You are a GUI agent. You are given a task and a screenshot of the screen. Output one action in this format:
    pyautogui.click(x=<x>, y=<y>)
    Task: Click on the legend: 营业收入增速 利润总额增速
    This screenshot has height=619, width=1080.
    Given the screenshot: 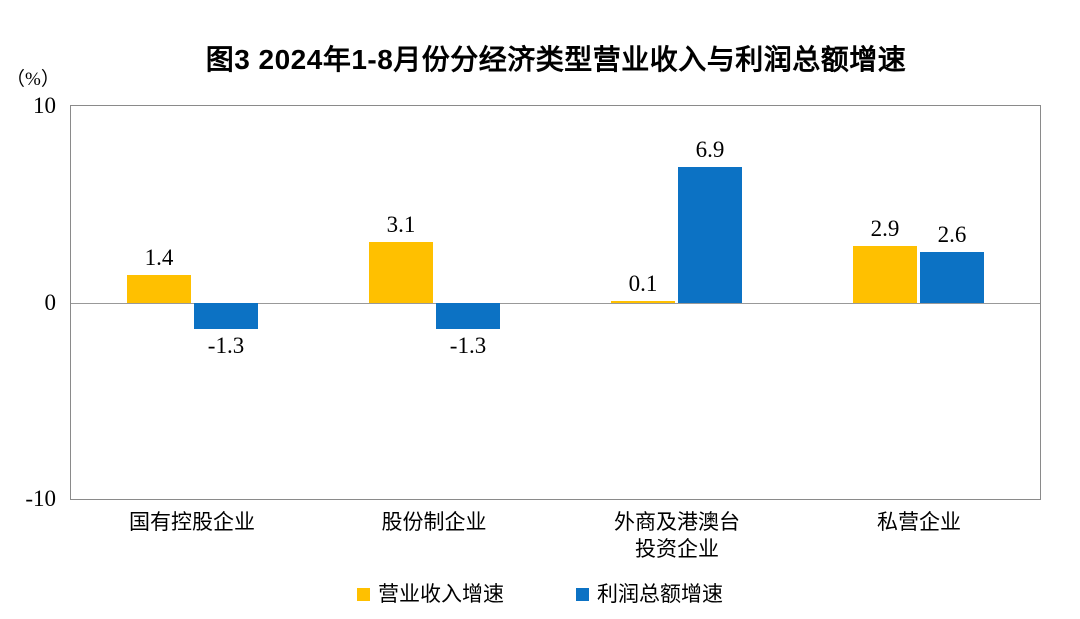 What is the action you would take?
    pyautogui.click(x=540, y=594)
    